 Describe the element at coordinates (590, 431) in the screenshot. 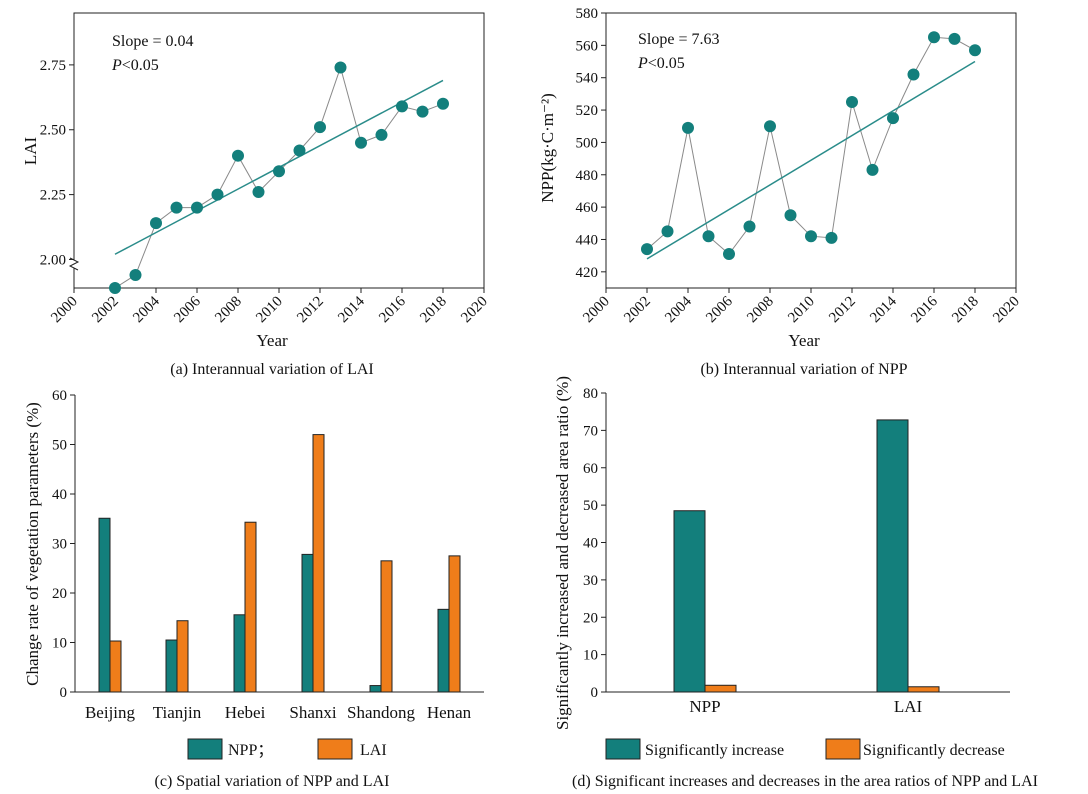

I see `panel-d-ytick-label: 70` at that location.